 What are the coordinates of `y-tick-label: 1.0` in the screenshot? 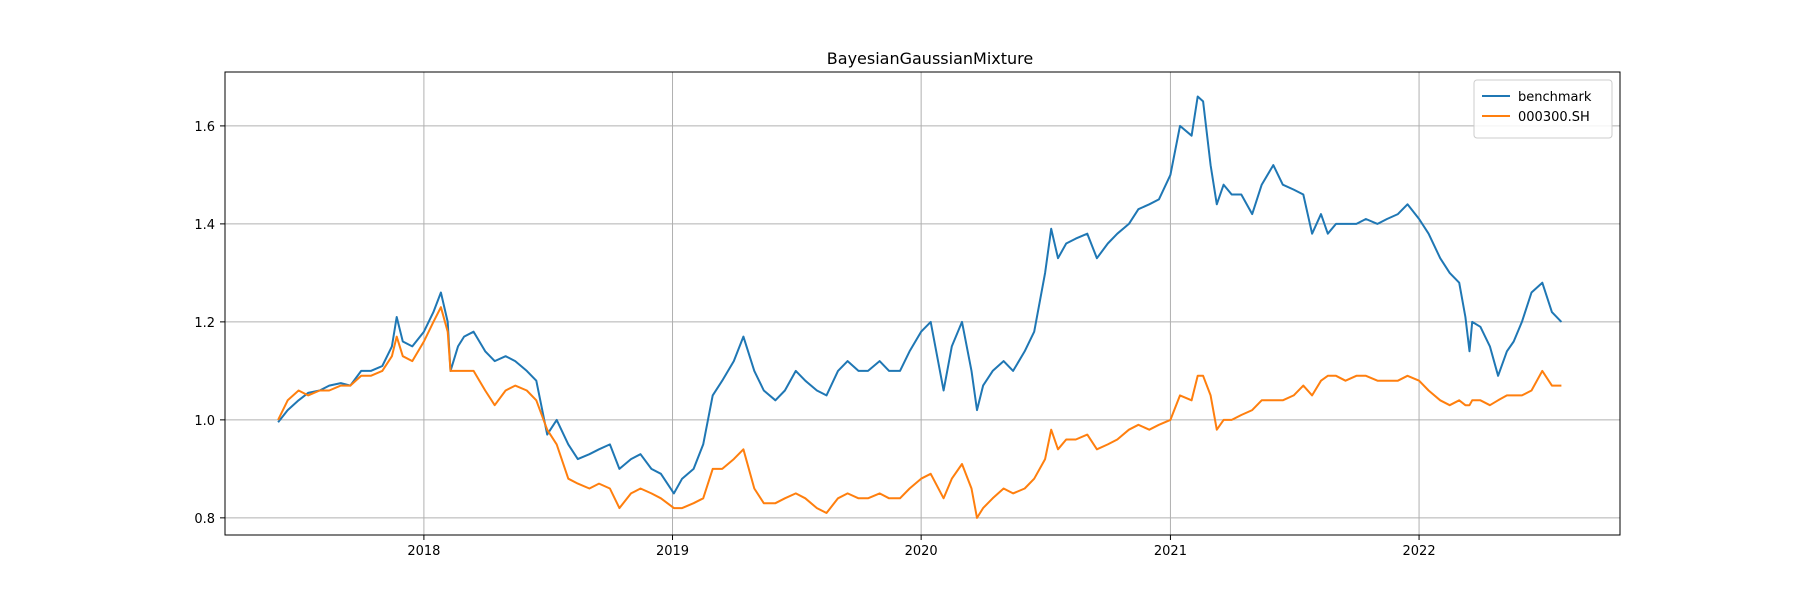 It's located at (204, 421).